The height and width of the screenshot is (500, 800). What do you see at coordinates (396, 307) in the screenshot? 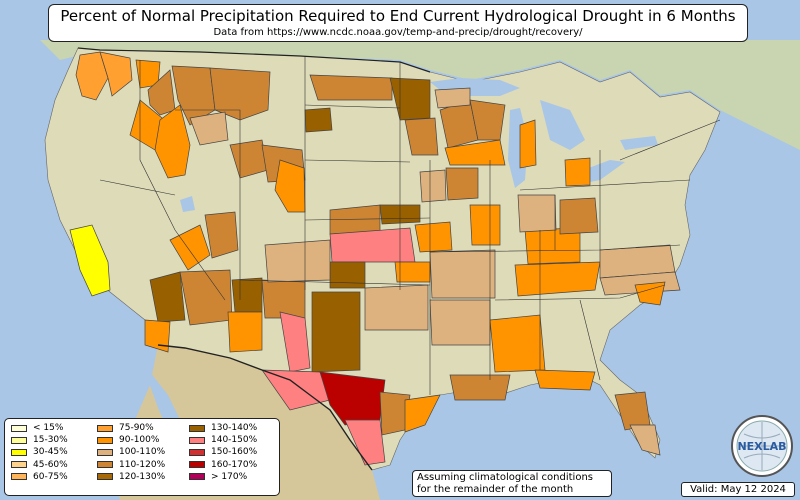
I see `region-ok-south` at bounding box center [396, 307].